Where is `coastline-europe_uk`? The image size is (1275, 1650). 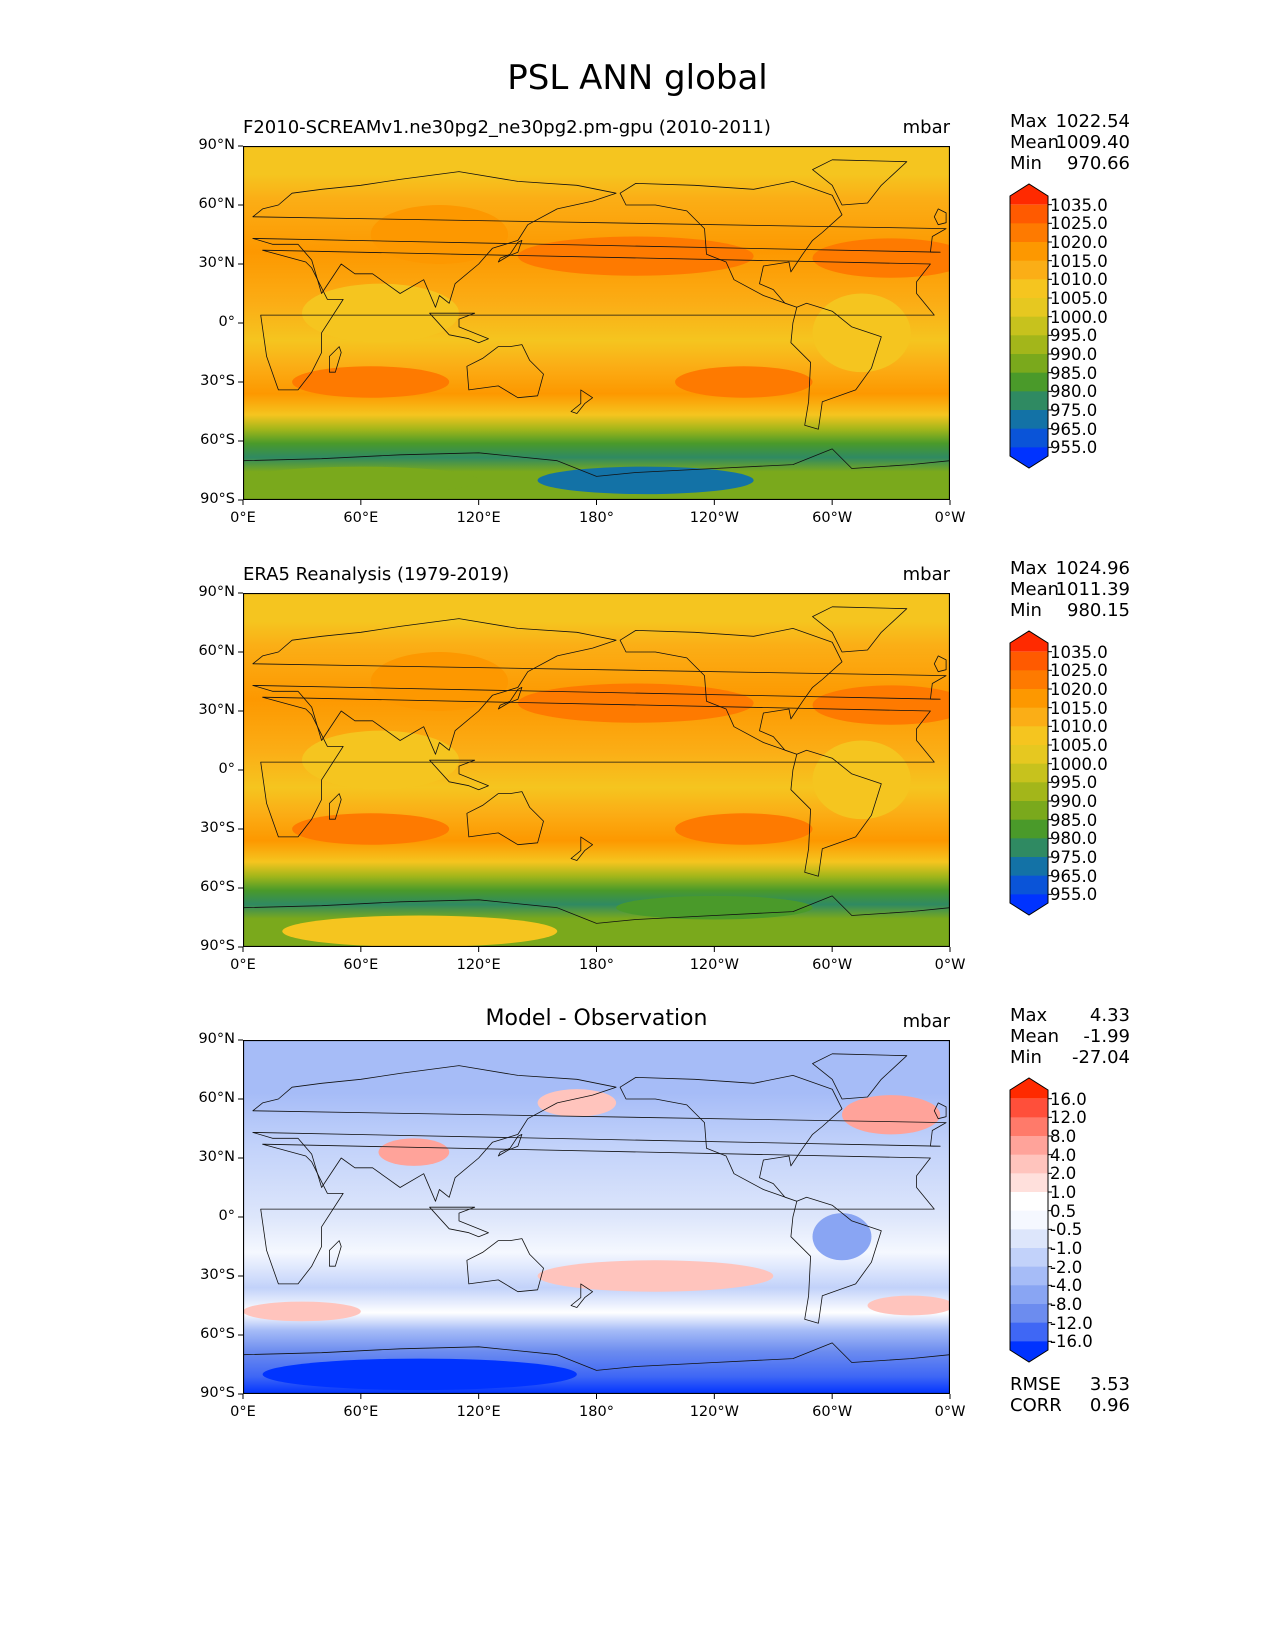
coastline-europe_uk is located at coordinates (940, 1111).